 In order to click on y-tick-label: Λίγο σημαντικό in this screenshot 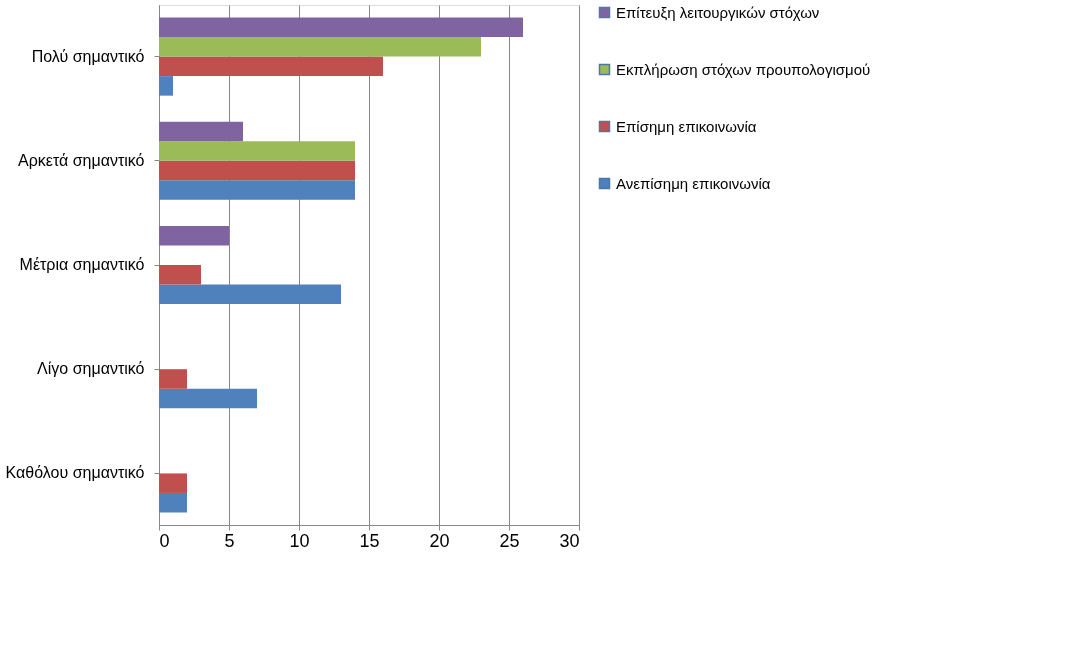, I will do `click(91, 369)`.